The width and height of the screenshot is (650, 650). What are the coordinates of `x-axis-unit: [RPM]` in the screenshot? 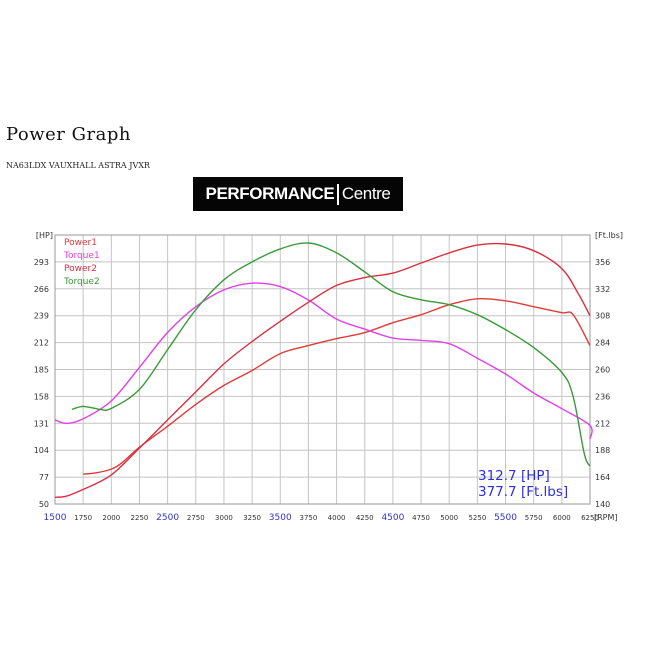 It's located at (606, 517).